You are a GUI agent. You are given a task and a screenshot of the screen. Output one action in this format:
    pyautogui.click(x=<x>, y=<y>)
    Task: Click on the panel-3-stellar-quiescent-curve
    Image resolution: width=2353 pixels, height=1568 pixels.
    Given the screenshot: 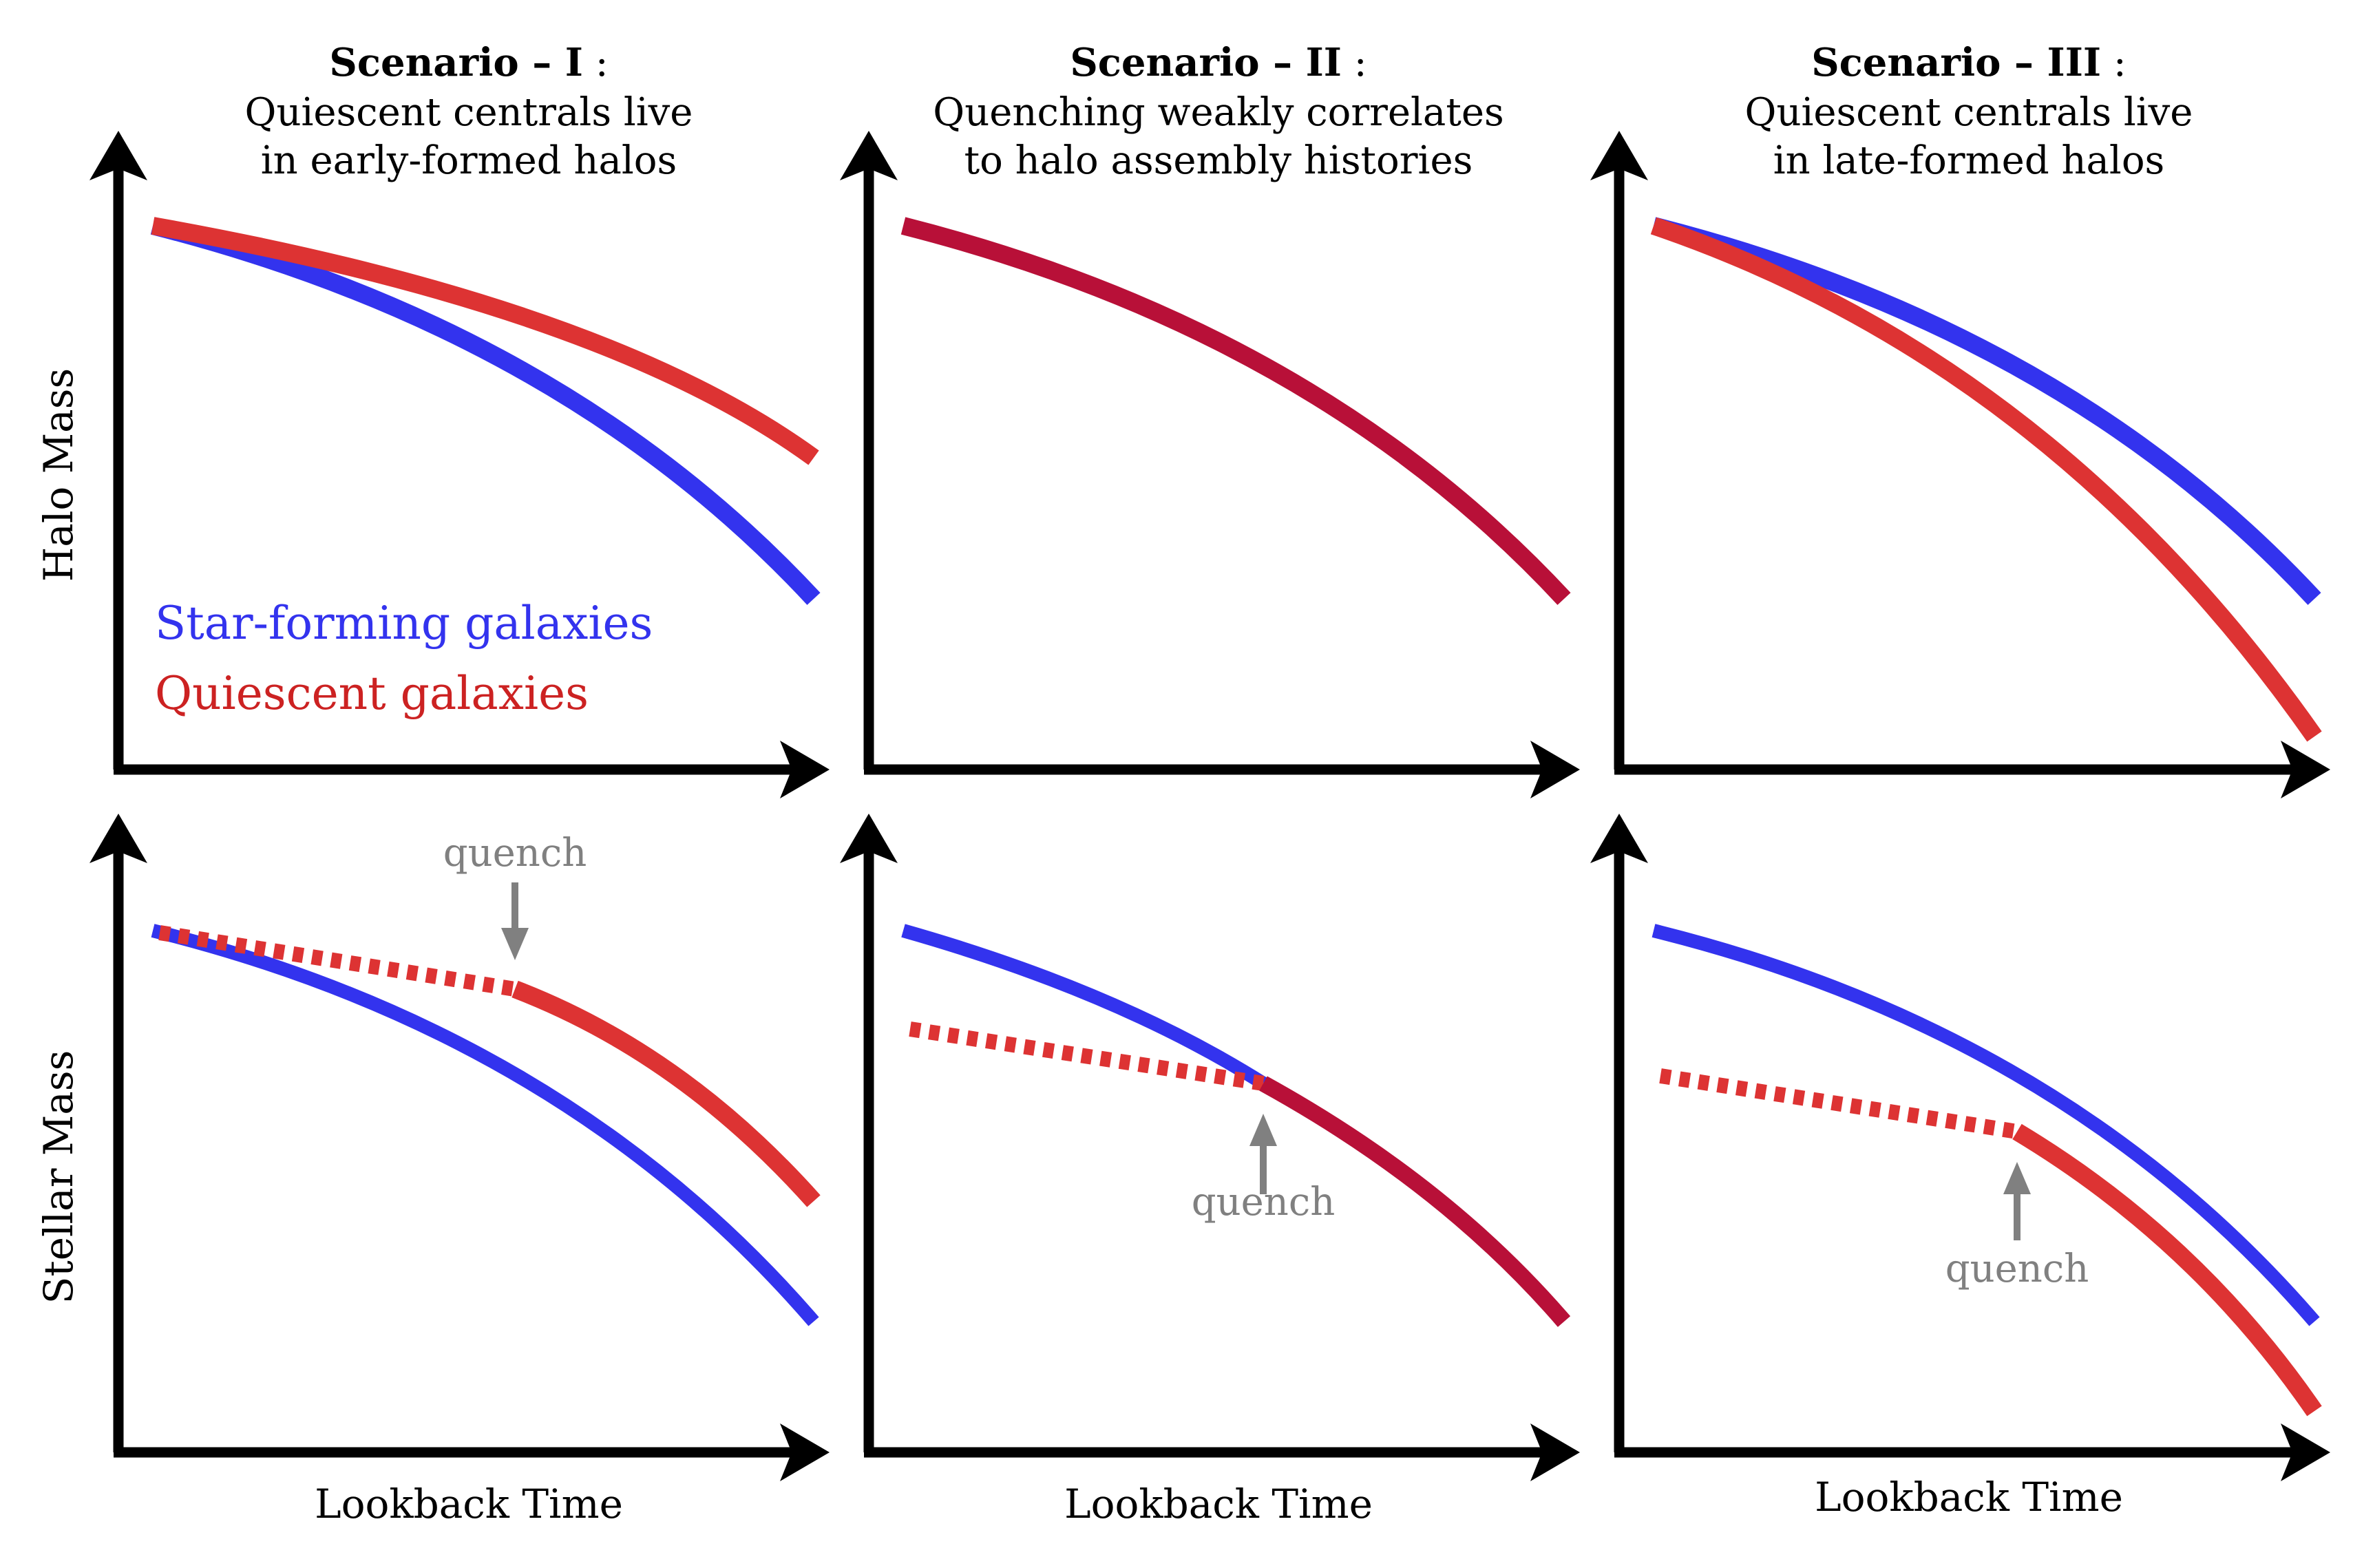 What is the action you would take?
    pyautogui.click(x=2167, y=1270)
    